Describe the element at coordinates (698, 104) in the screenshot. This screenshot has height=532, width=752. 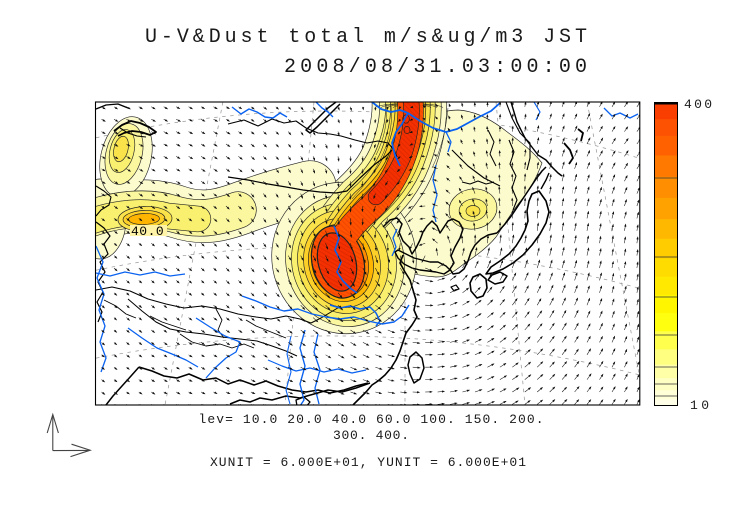
I see `svg-text: 400` at that location.